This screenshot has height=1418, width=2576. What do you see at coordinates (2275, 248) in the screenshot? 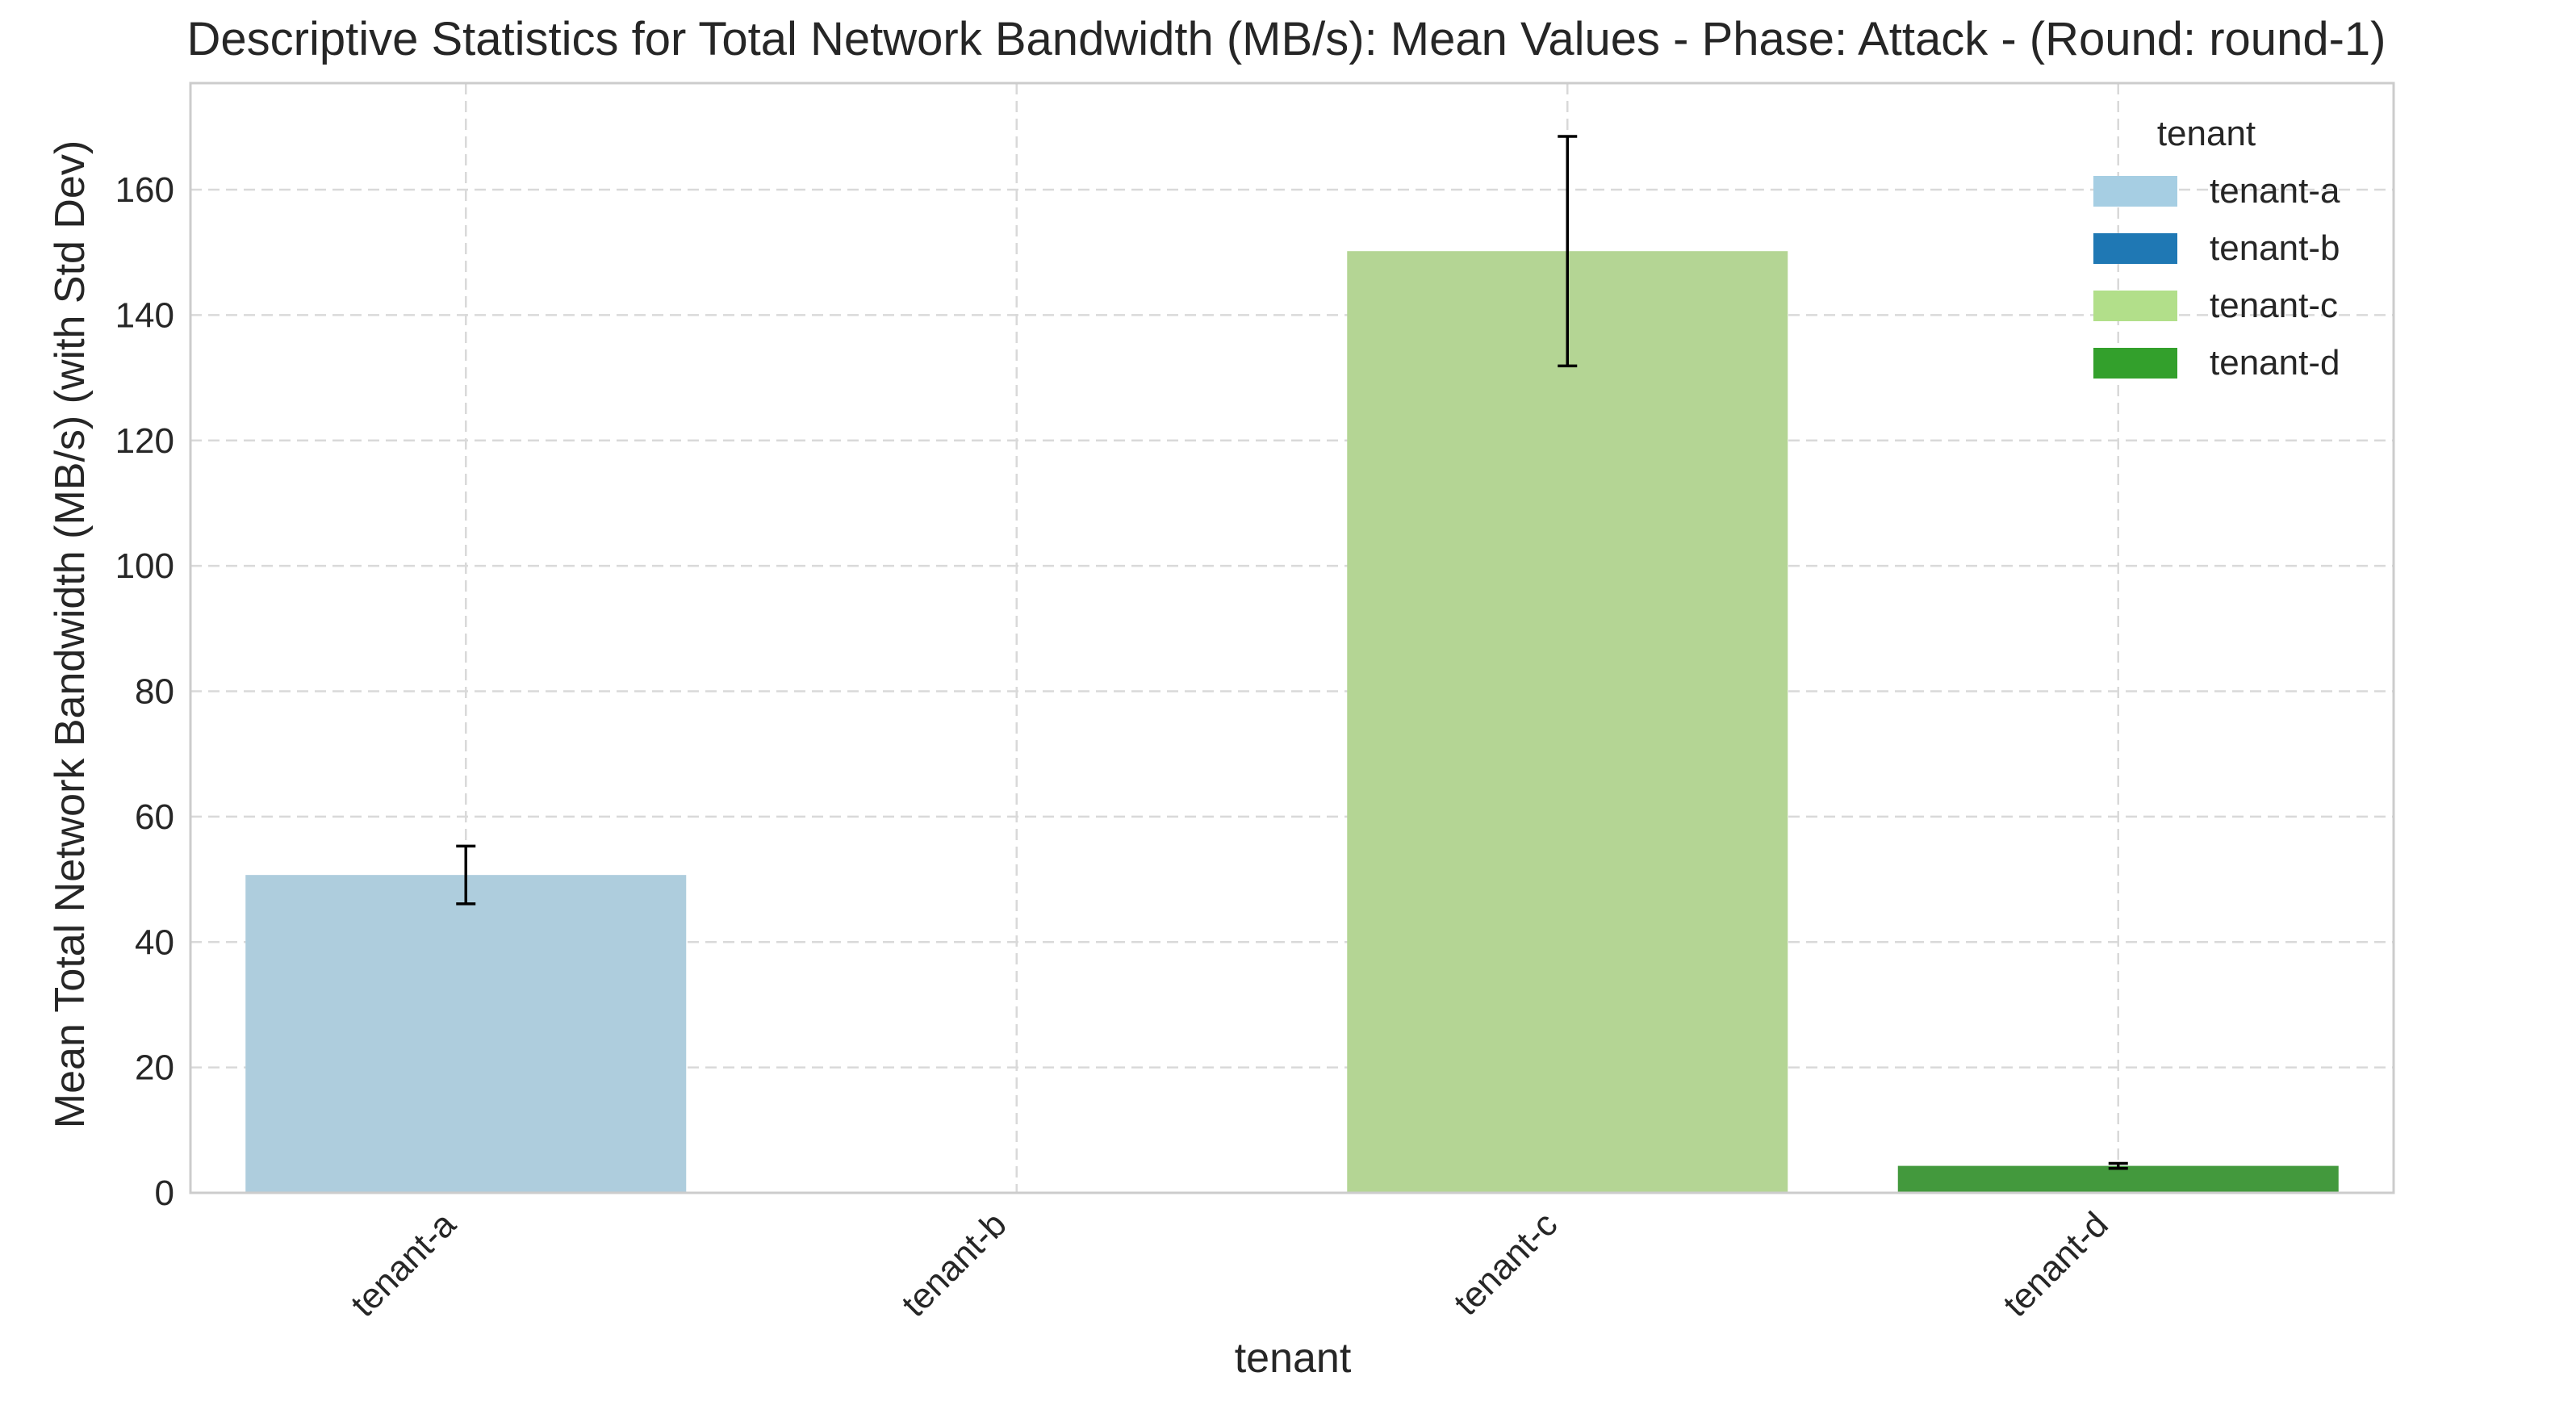
I see `legend-label: tenant-b` at bounding box center [2275, 248].